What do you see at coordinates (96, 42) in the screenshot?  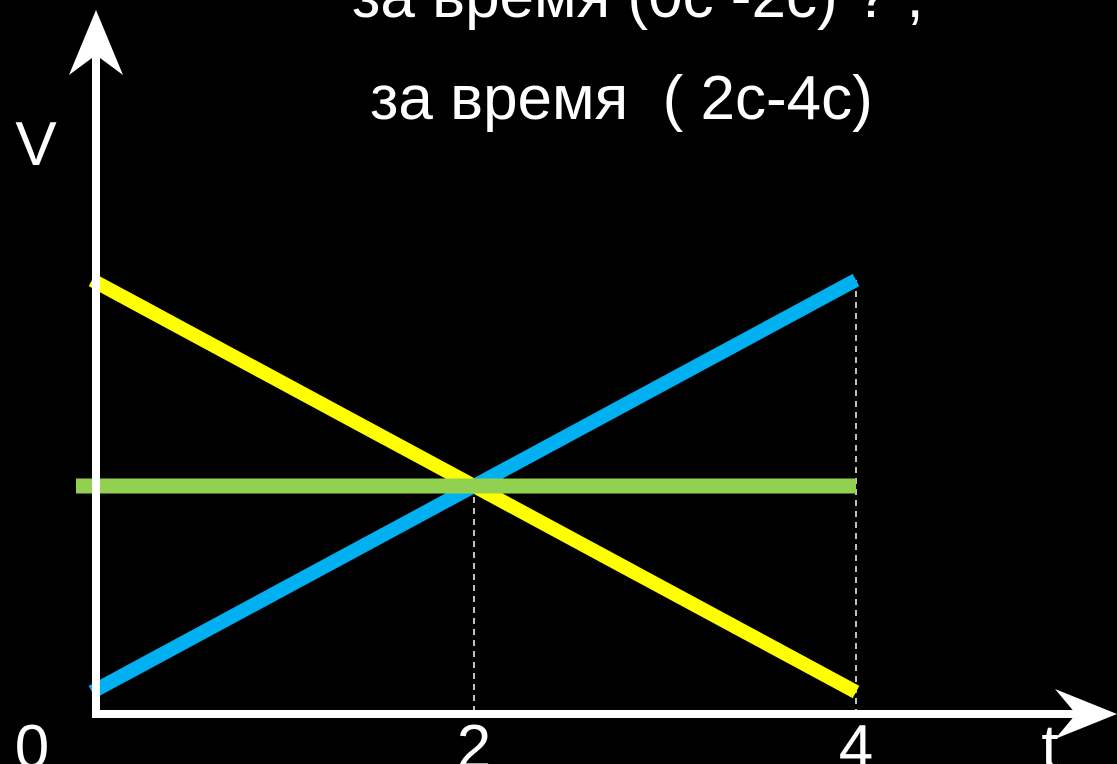 I see `y-axis-arrow` at bounding box center [96, 42].